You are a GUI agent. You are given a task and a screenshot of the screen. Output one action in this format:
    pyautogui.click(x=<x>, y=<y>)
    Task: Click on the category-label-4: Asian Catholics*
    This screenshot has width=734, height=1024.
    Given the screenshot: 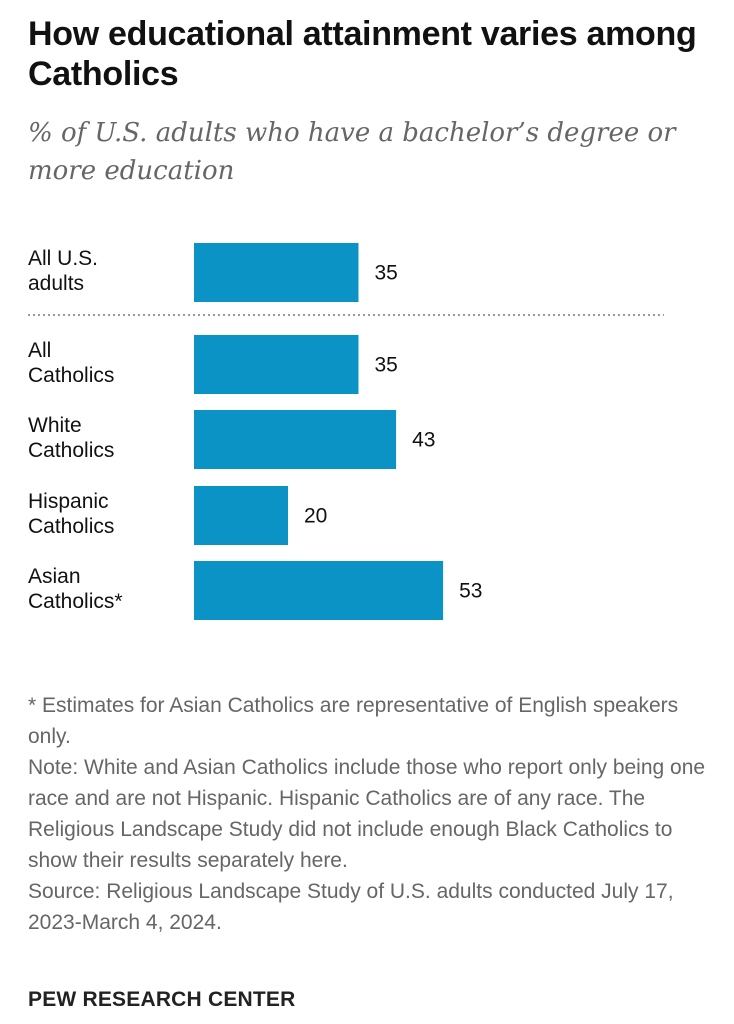 What is the action you would take?
    pyautogui.click(x=75, y=589)
    